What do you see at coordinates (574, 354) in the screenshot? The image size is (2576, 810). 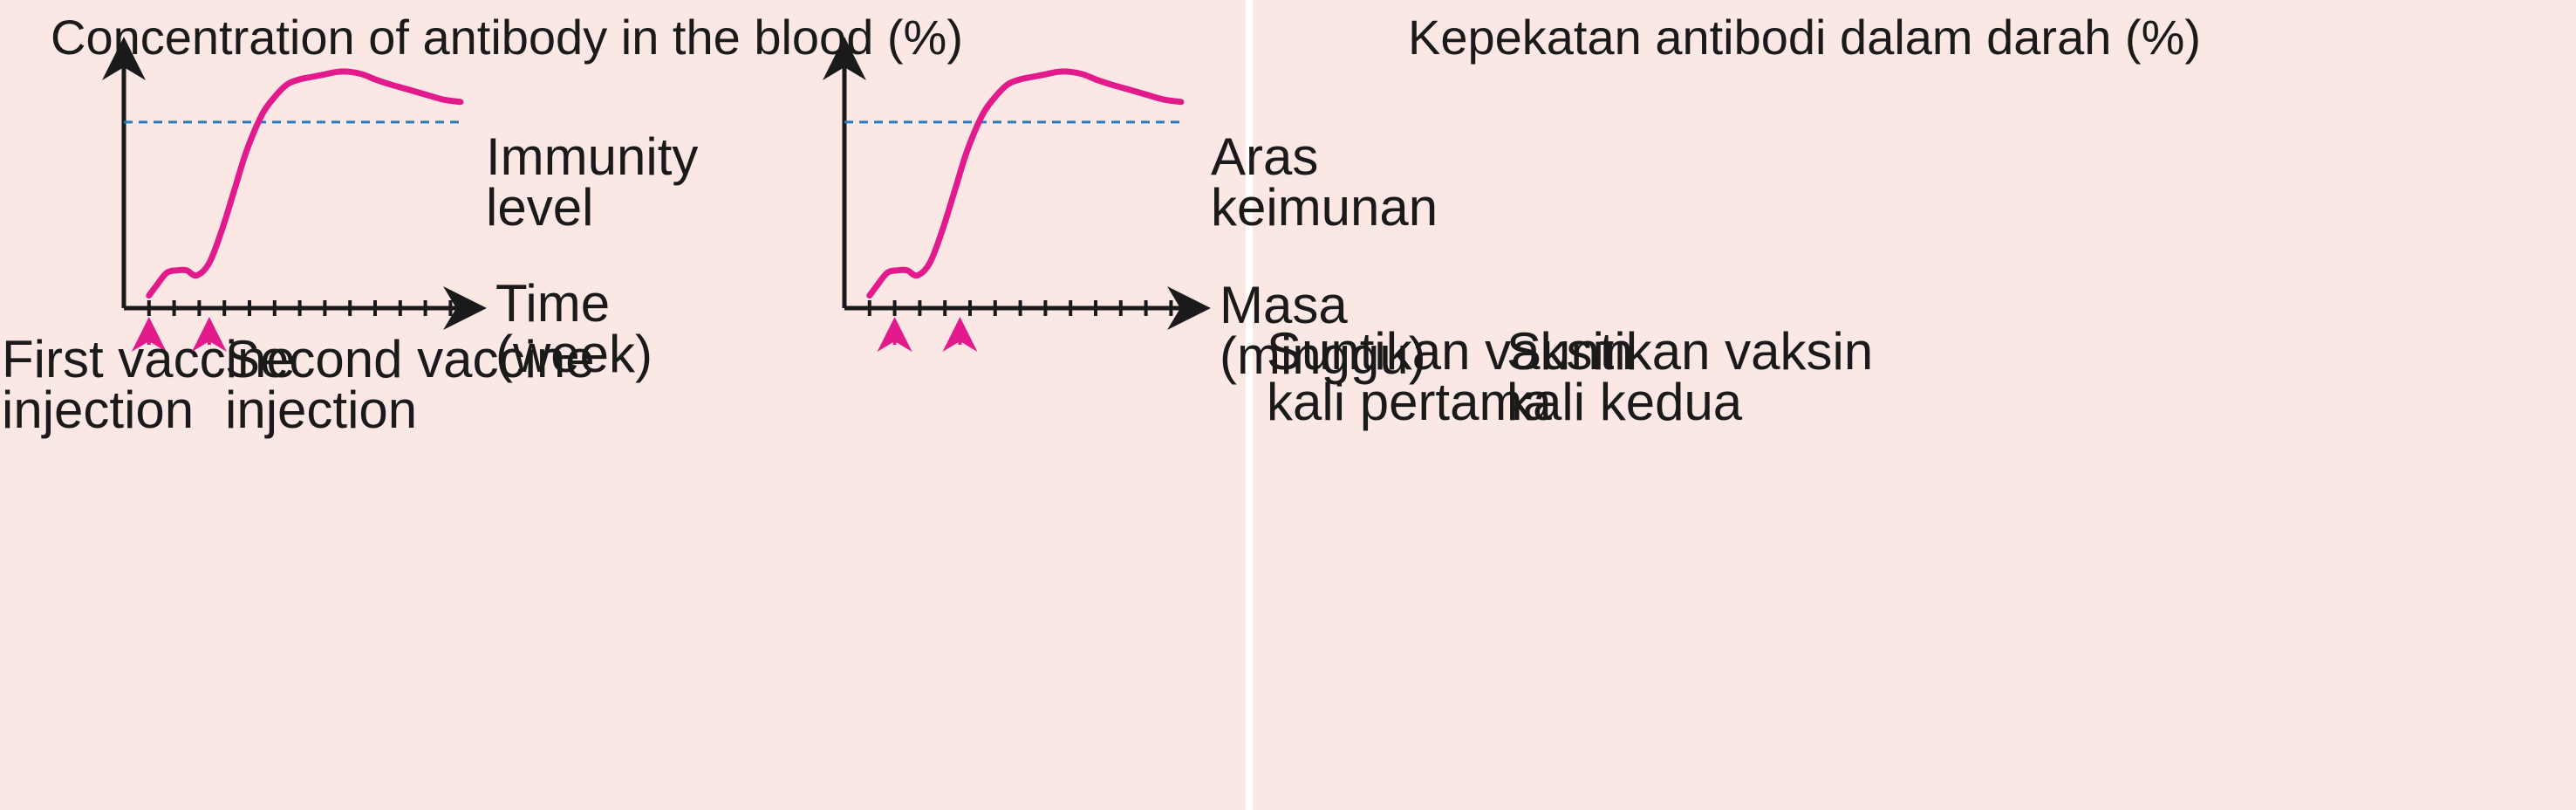 I see `x-axis-title-line-2: (week)` at bounding box center [574, 354].